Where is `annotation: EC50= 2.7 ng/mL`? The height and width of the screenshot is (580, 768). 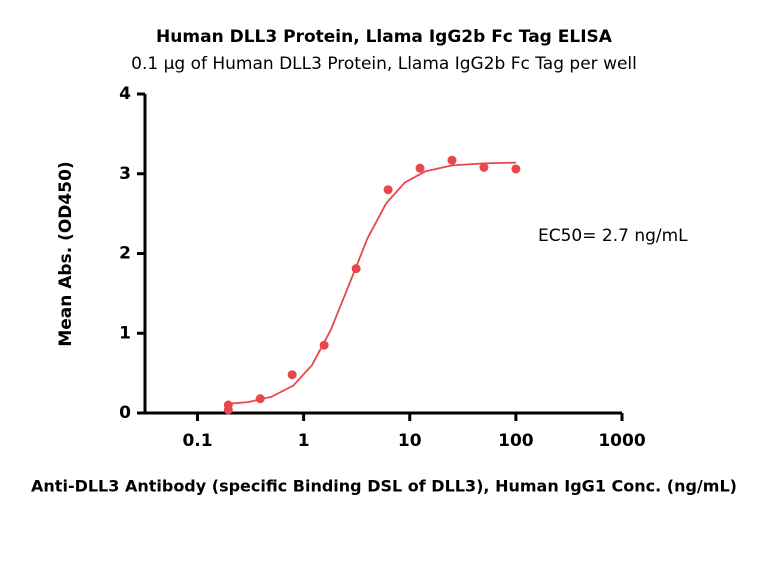 annotation: EC50= 2.7 ng/mL is located at coordinates (613, 236).